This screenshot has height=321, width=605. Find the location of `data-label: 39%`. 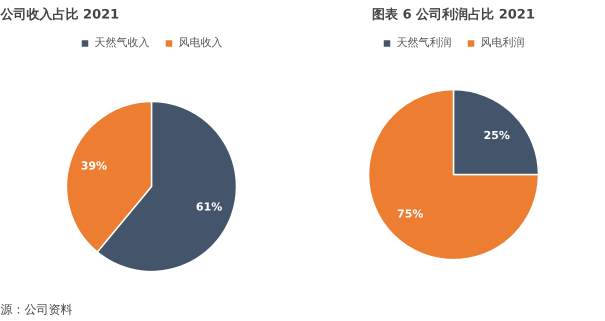

data-label: 39% is located at coordinates (94, 166).